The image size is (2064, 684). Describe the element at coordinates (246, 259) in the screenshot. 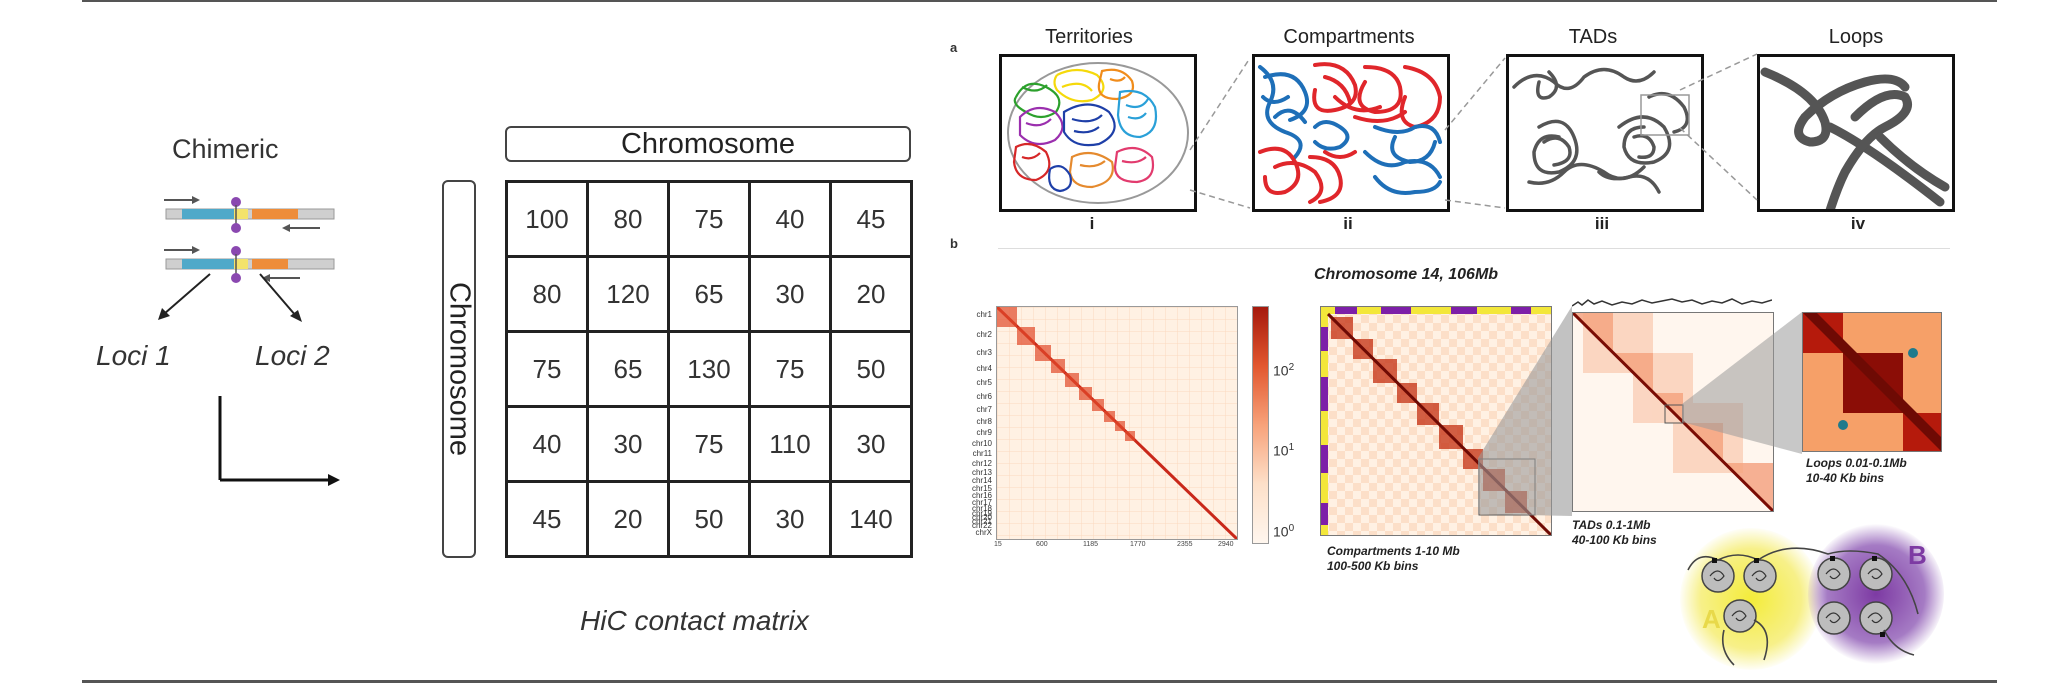

I see `chimeric-reads-diagram` at that location.